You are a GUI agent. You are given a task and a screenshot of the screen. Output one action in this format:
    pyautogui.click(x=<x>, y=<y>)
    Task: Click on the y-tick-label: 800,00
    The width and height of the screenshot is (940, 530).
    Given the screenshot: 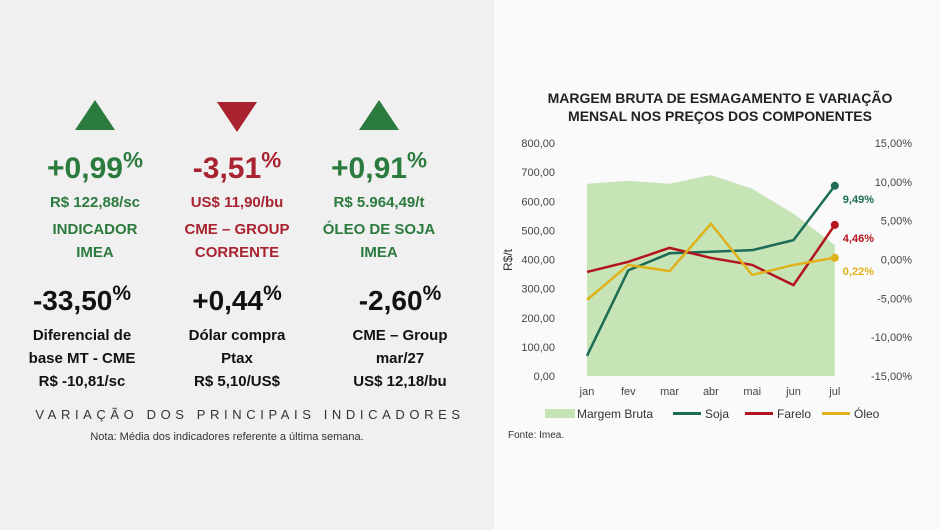 What is the action you would take?
    pyautogui.click(x=538, y=144)
    